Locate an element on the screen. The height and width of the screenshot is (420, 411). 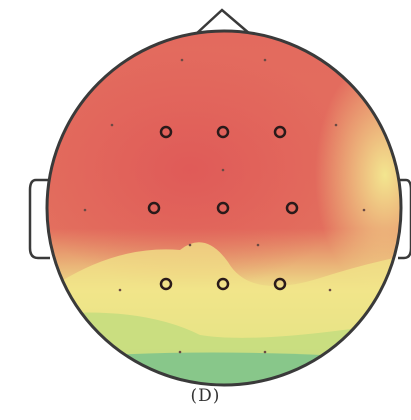
electrode-e6 is located at coordinates (292, 208).